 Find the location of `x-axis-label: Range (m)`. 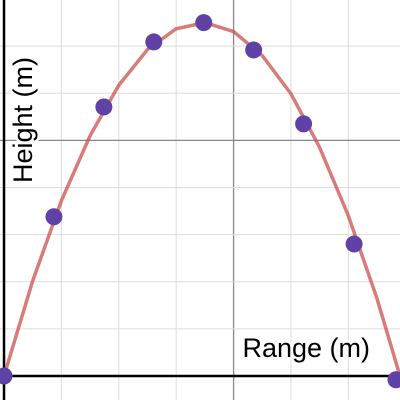

x-axis-label: Range (m) is located at coordinates (306, 348).